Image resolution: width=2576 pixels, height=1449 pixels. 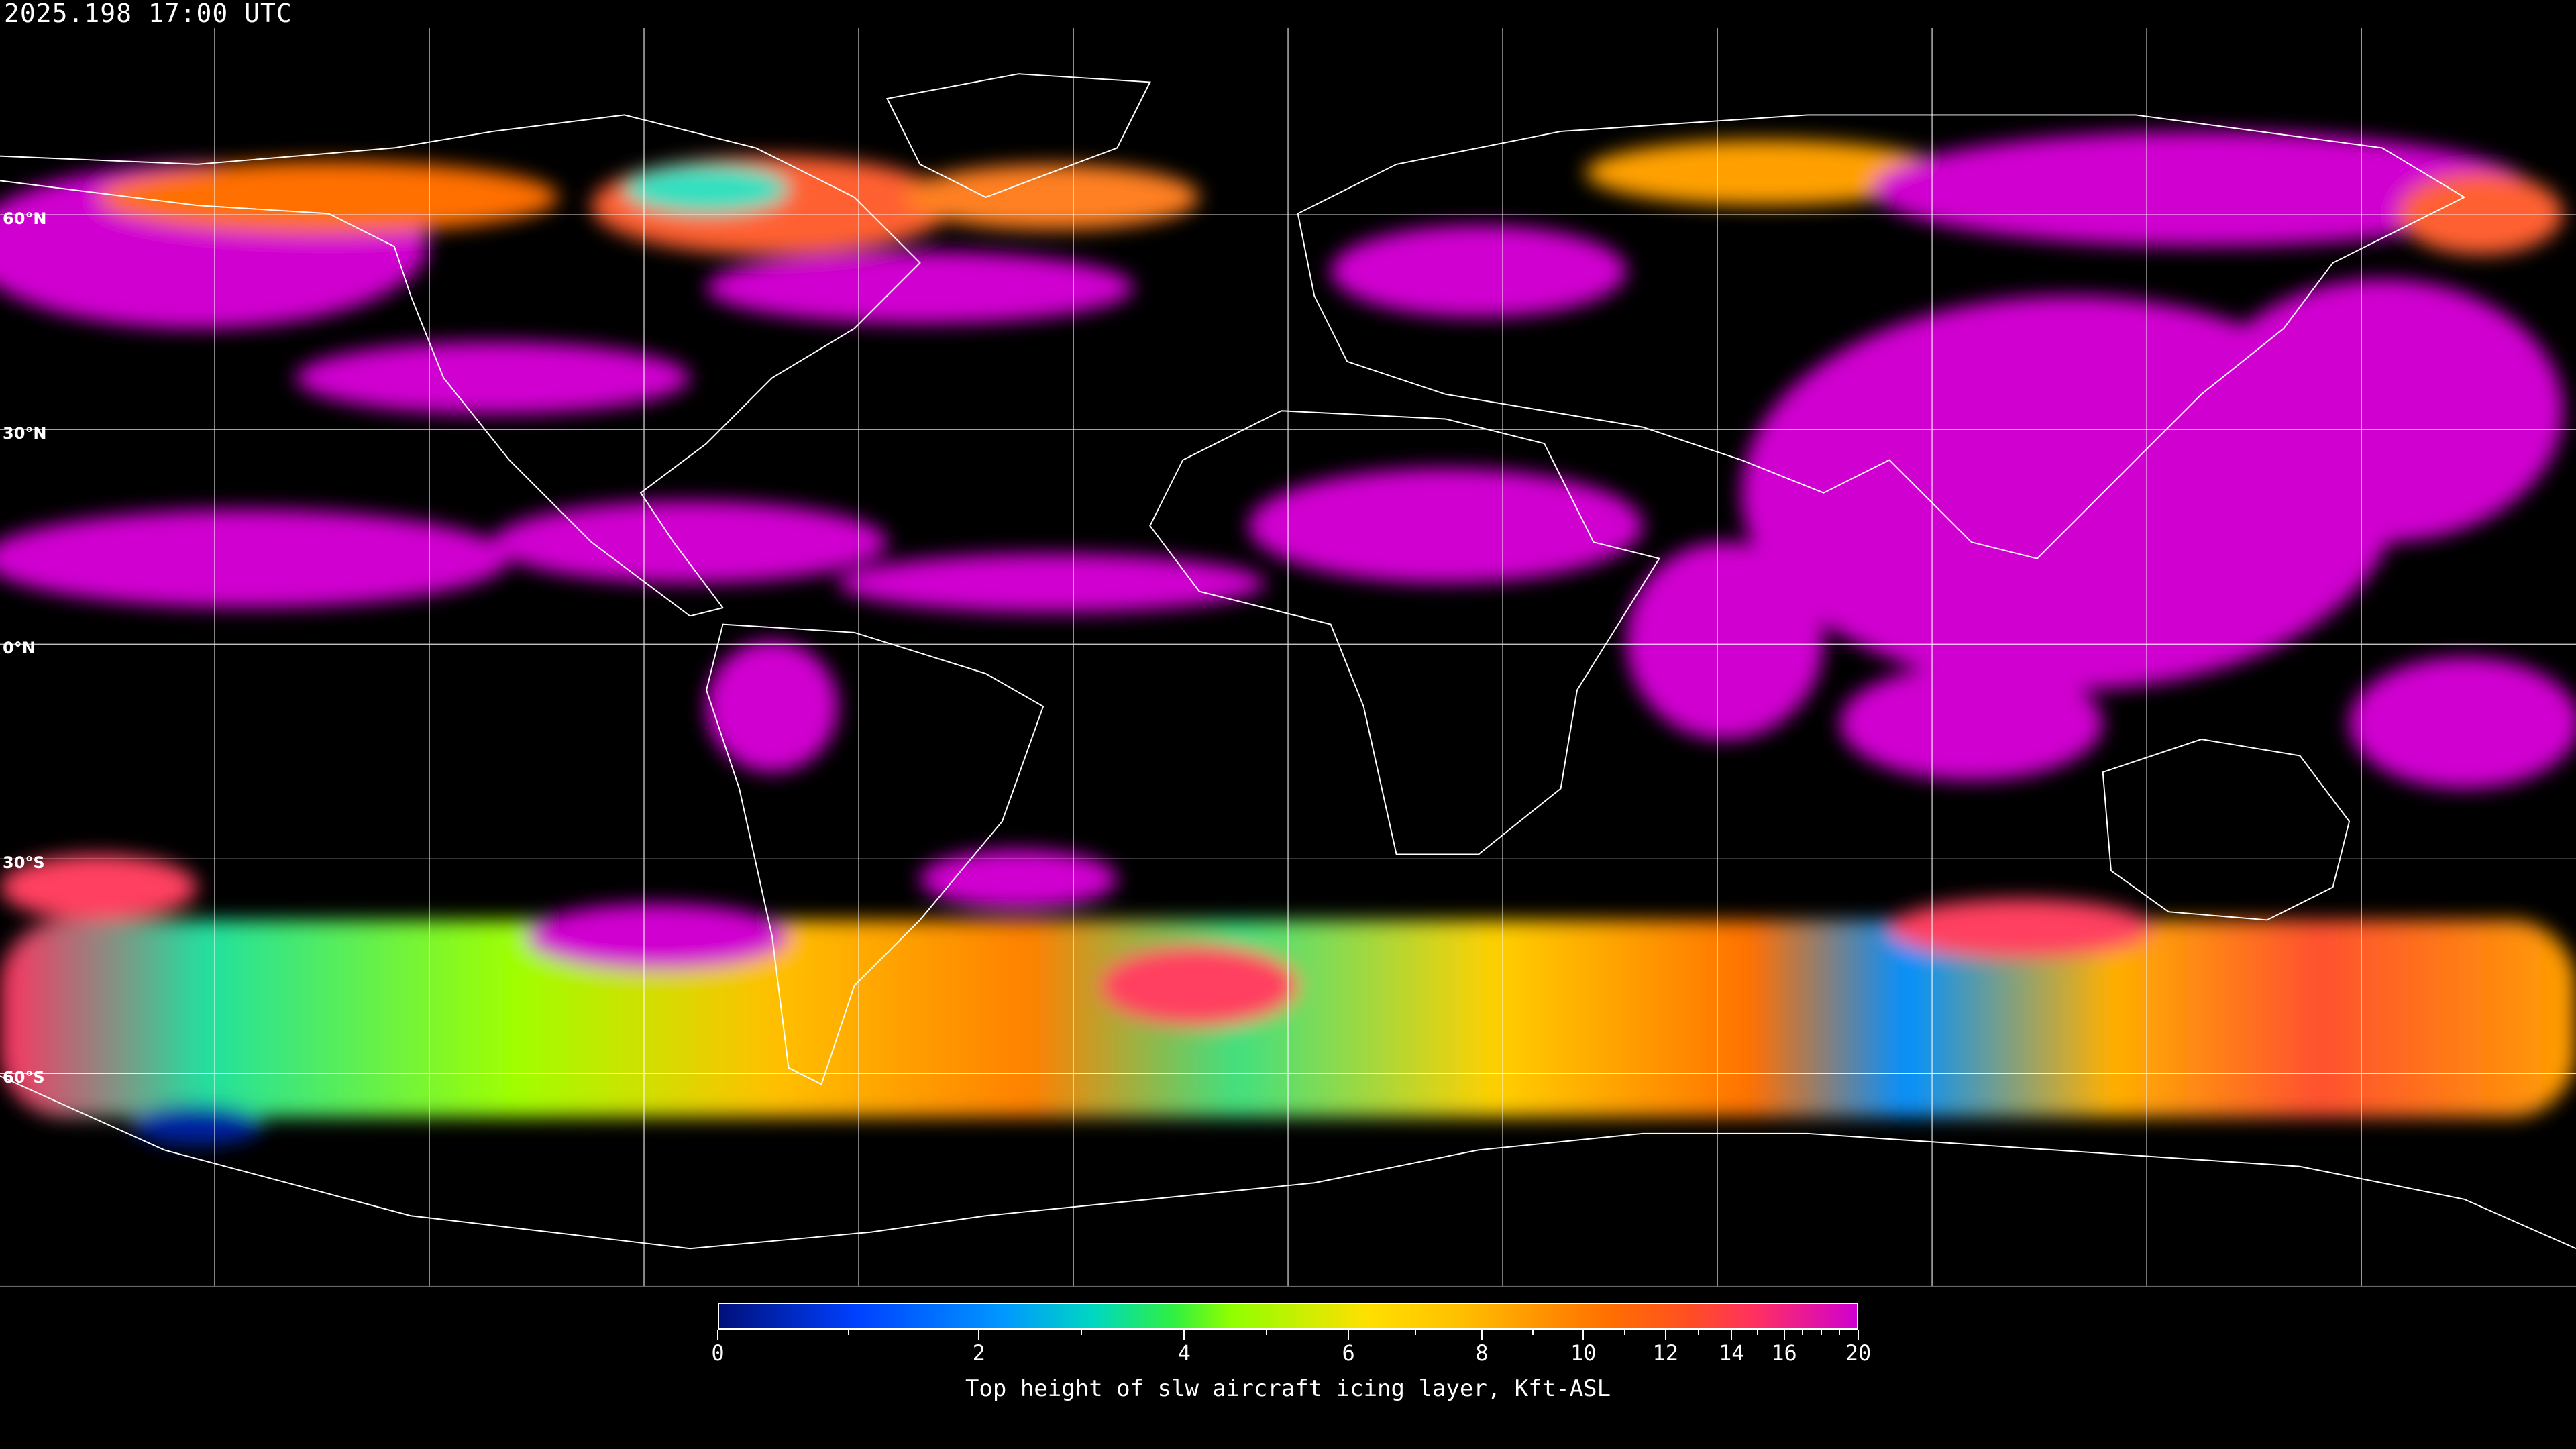 I want to click on colorbar-tick-label: 14, so click(x=1732, y=1353).